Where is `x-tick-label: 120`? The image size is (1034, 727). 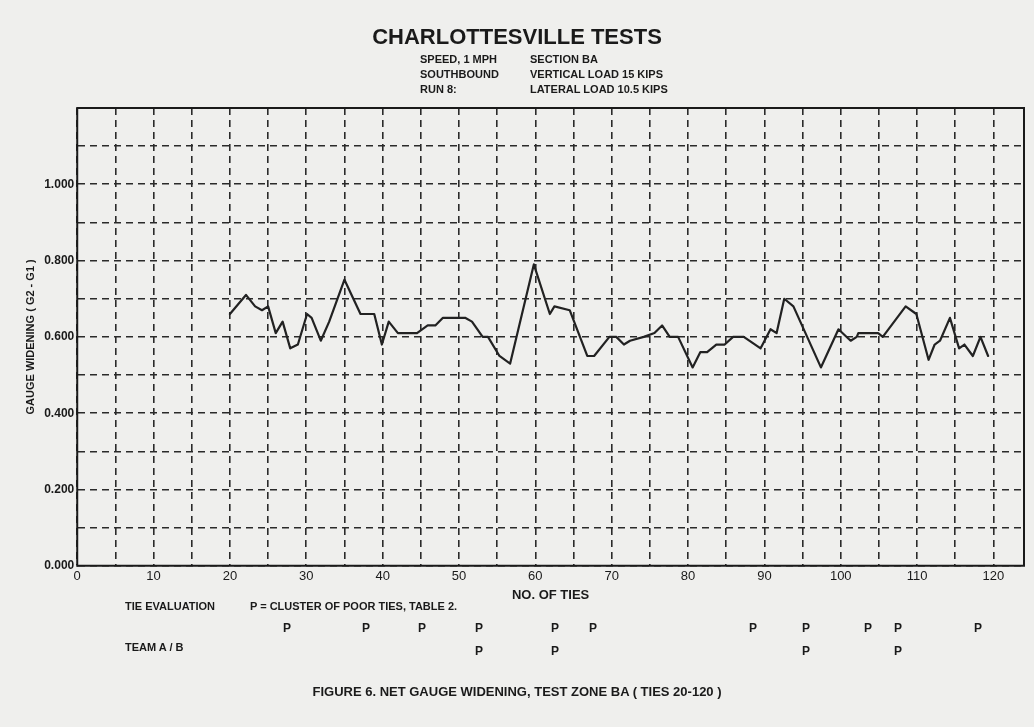
x-tick-label: 120 is located at coordinates (993, 576).